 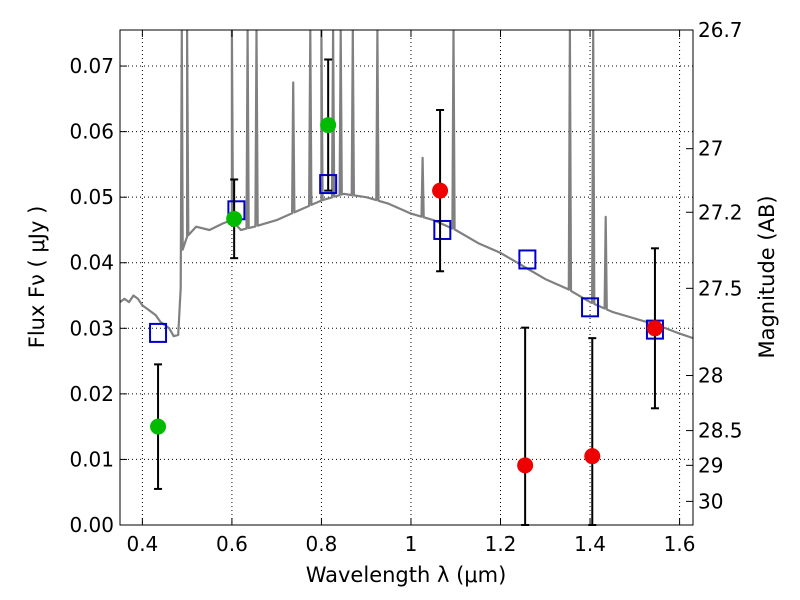 What do you see at coordinates (720, 212) in the screenshot?
I see `right-tick-label: 27.2` at bounding box center [720, 212].